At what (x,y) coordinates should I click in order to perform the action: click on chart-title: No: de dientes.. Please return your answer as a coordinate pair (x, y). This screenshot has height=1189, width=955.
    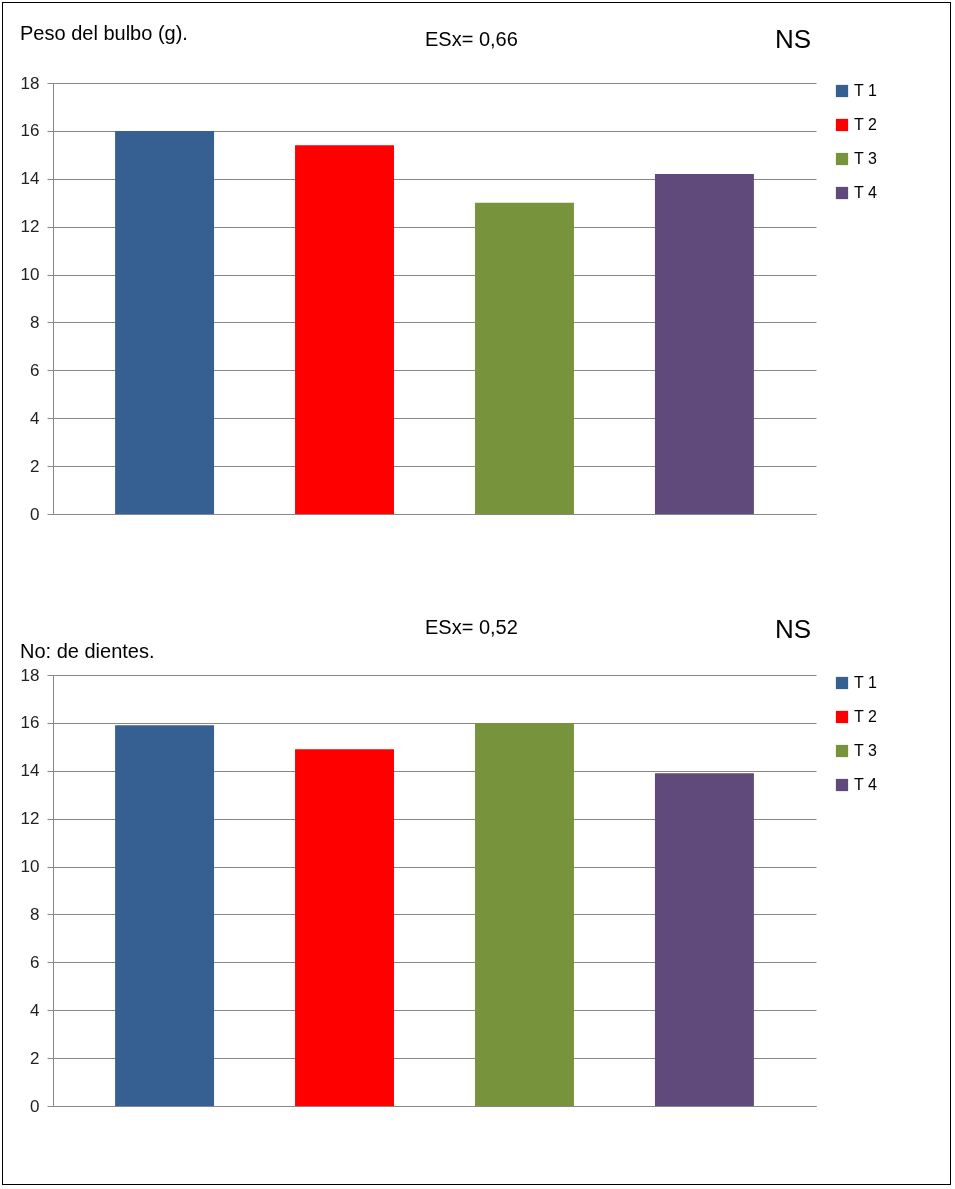
    Looking at the image, I should click on (87, 651).